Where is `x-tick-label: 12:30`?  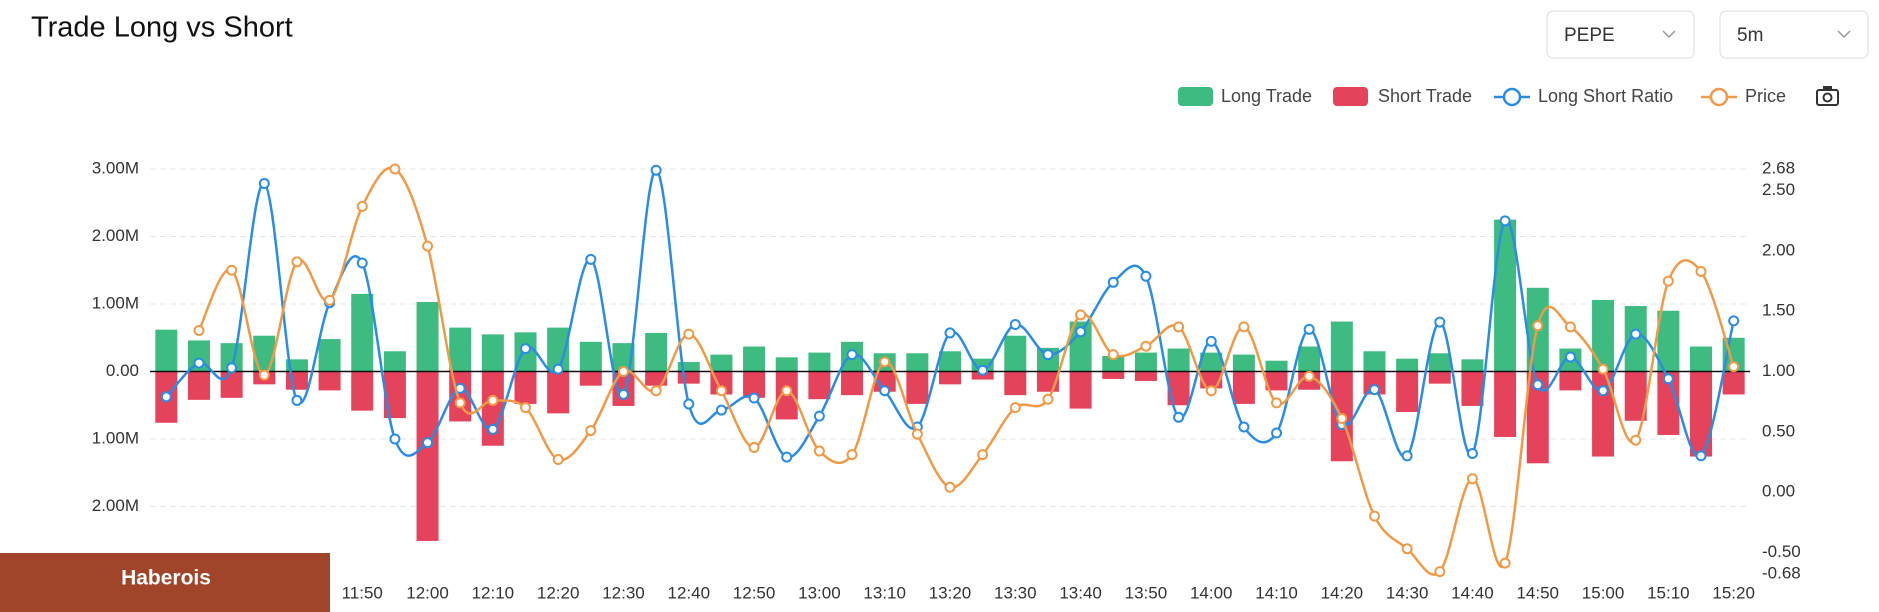 x-tick-label: 12:30 is located at coordinates (623, 592).